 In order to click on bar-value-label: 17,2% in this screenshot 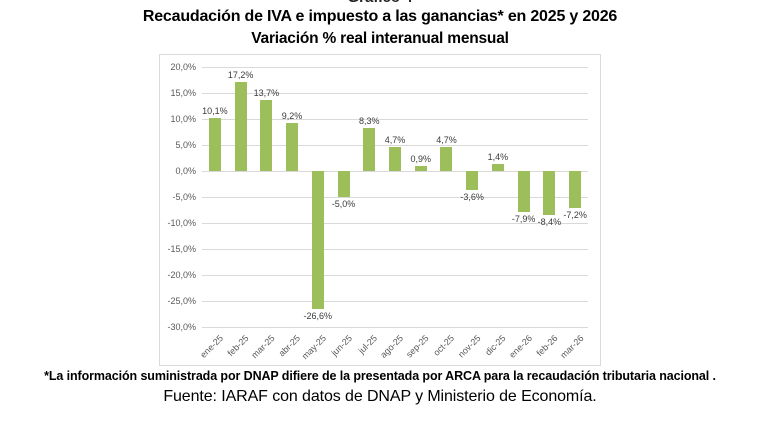, I will do `click(240, 74)`.